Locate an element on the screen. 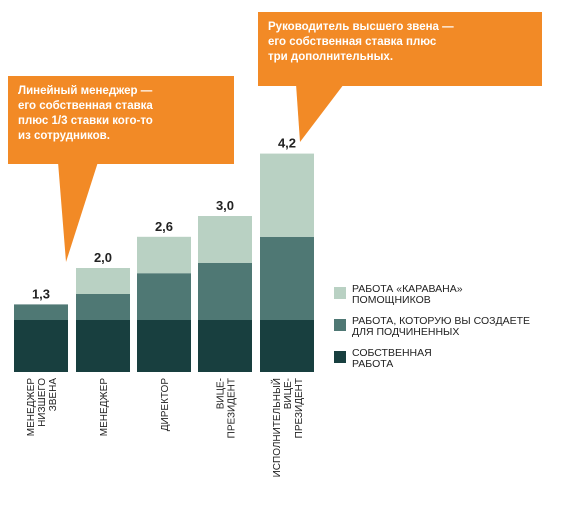 This screenshot has width=577, height=511. category-label-1: МЕНЕДЖЕР НИЗШЕГО ЗВЕНА is located at coordinates (42, 407).